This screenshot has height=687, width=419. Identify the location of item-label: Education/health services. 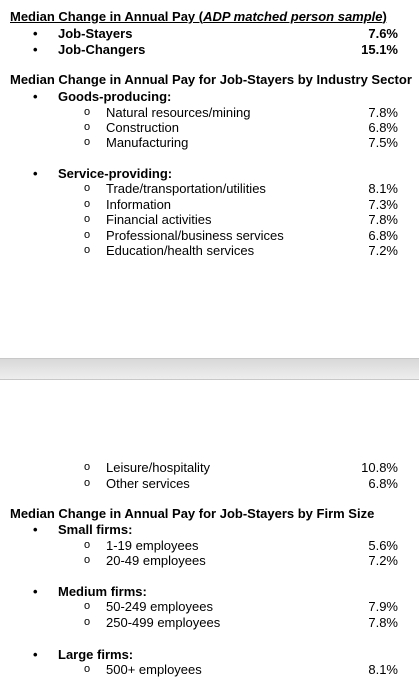
(180, 250).